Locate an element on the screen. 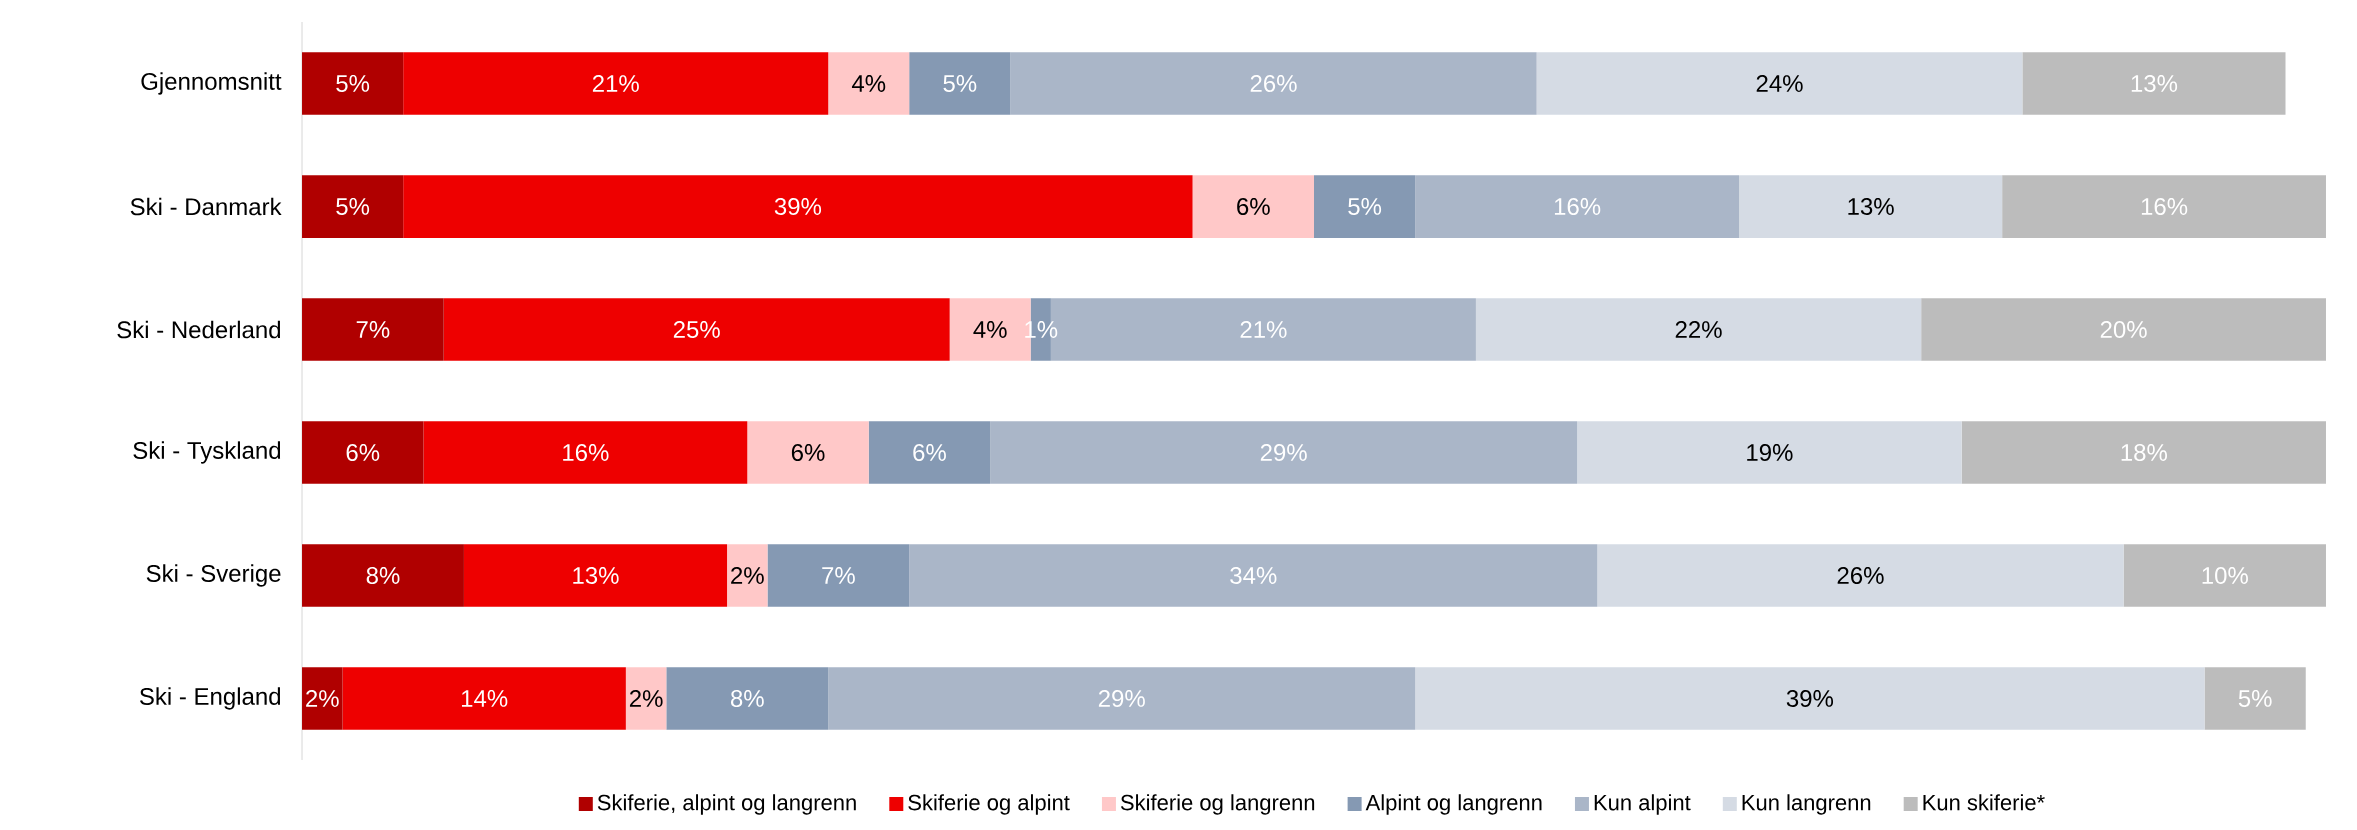 This screenshot has width=2357, height=830. data-label: 19% is located at coordinates (1770, 452).